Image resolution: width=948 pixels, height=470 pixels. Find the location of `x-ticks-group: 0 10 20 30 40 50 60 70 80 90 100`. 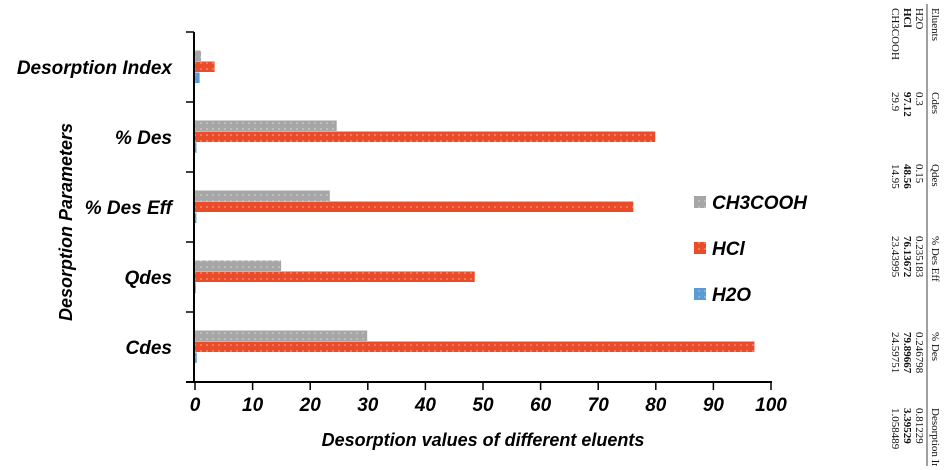

x-ticks-group: 0 10 20 30 40 50 60 70 80 90 100 is located at coordinates (488, 399).